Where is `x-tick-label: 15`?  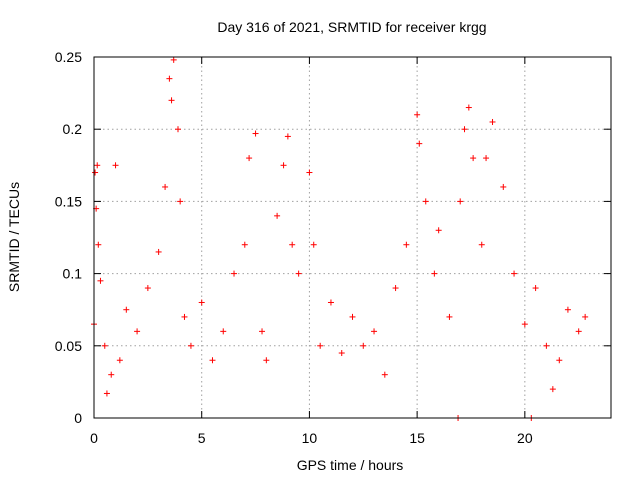 x-tick-label: 15 is located at coordinates (417, 438).